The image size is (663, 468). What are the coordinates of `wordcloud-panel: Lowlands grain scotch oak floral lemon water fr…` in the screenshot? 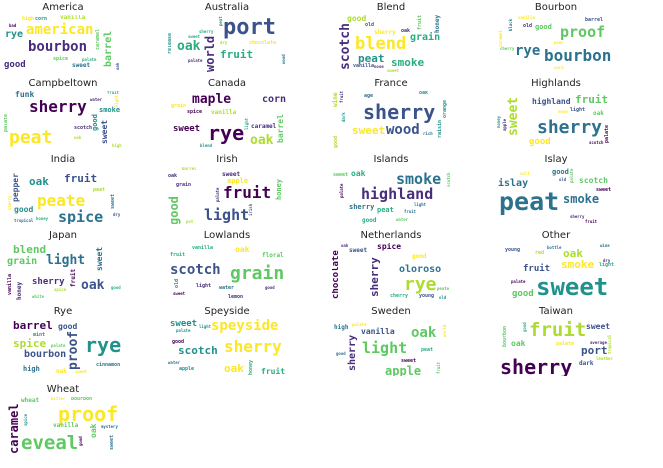 It's located at (227, 265).